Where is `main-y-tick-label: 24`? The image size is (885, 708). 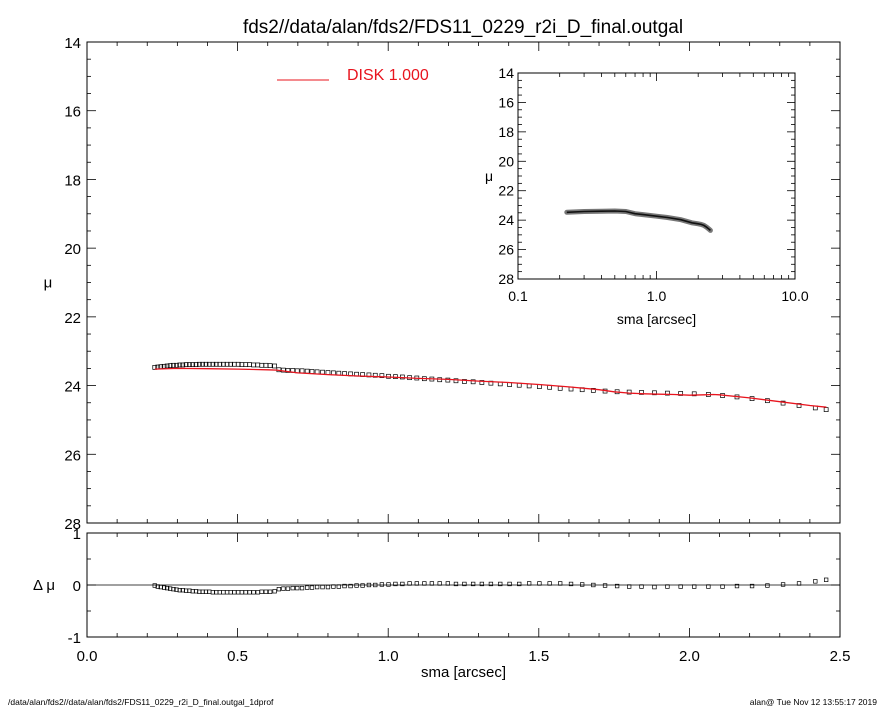
main-y-tick-label: 24 is located at coordinates (72, 387).